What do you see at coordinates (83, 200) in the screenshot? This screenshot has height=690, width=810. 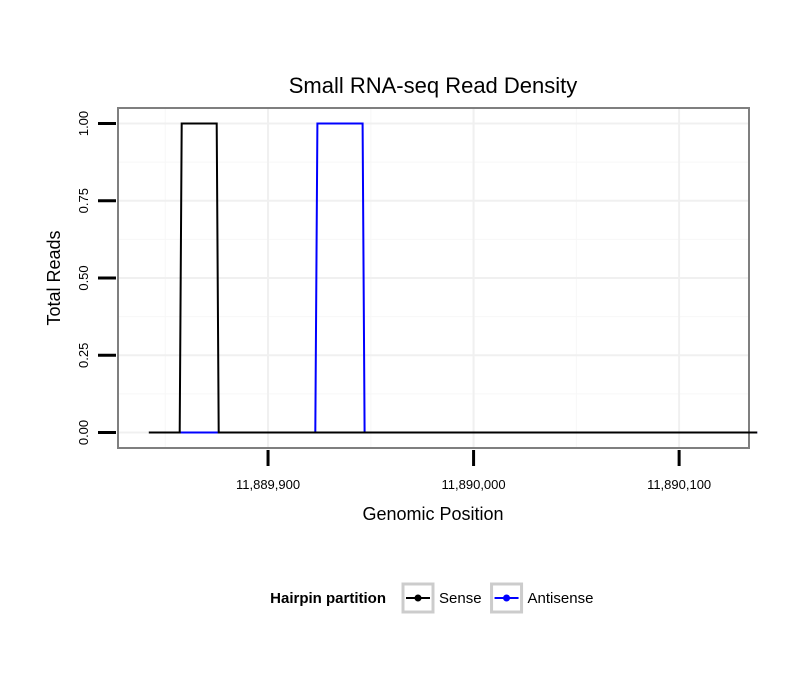 I see `y-tick-label: 0.75` at bounding box center [83, 200].